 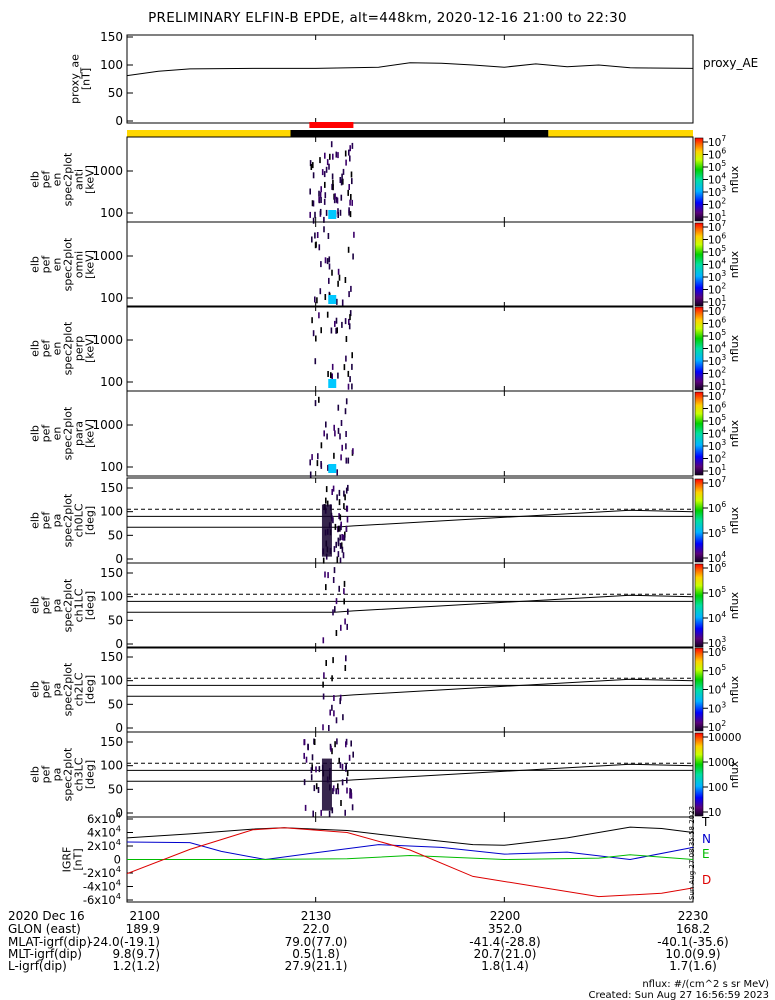 What do you see at coordinates (717, 310) in the screenshot?
I see `energy-panel-2-colorbar-label-6: 10⁷` at bounding box center [717, 310].